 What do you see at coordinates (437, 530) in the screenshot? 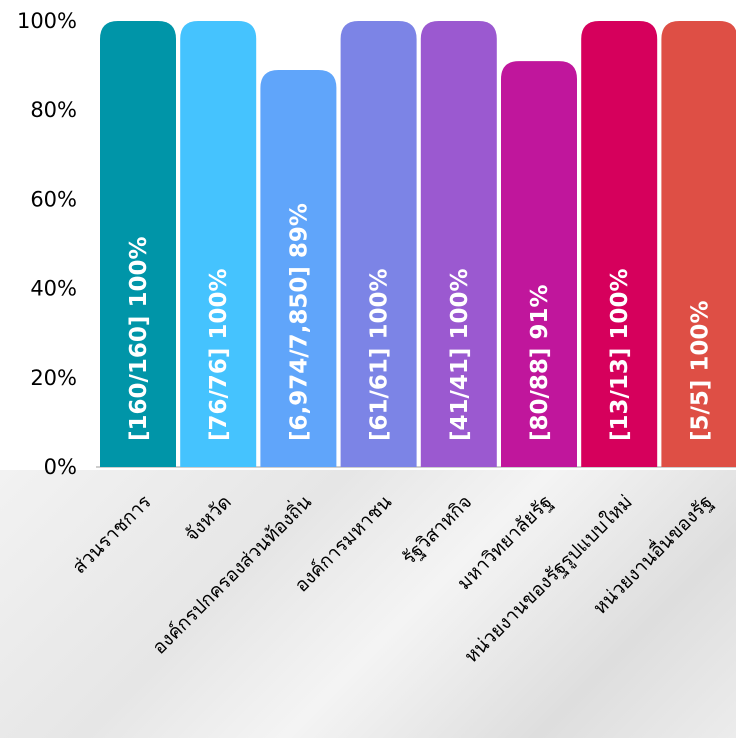
I see `x-category-label: รัฐวิสาหกิจ` at bounding box center [437, 530].